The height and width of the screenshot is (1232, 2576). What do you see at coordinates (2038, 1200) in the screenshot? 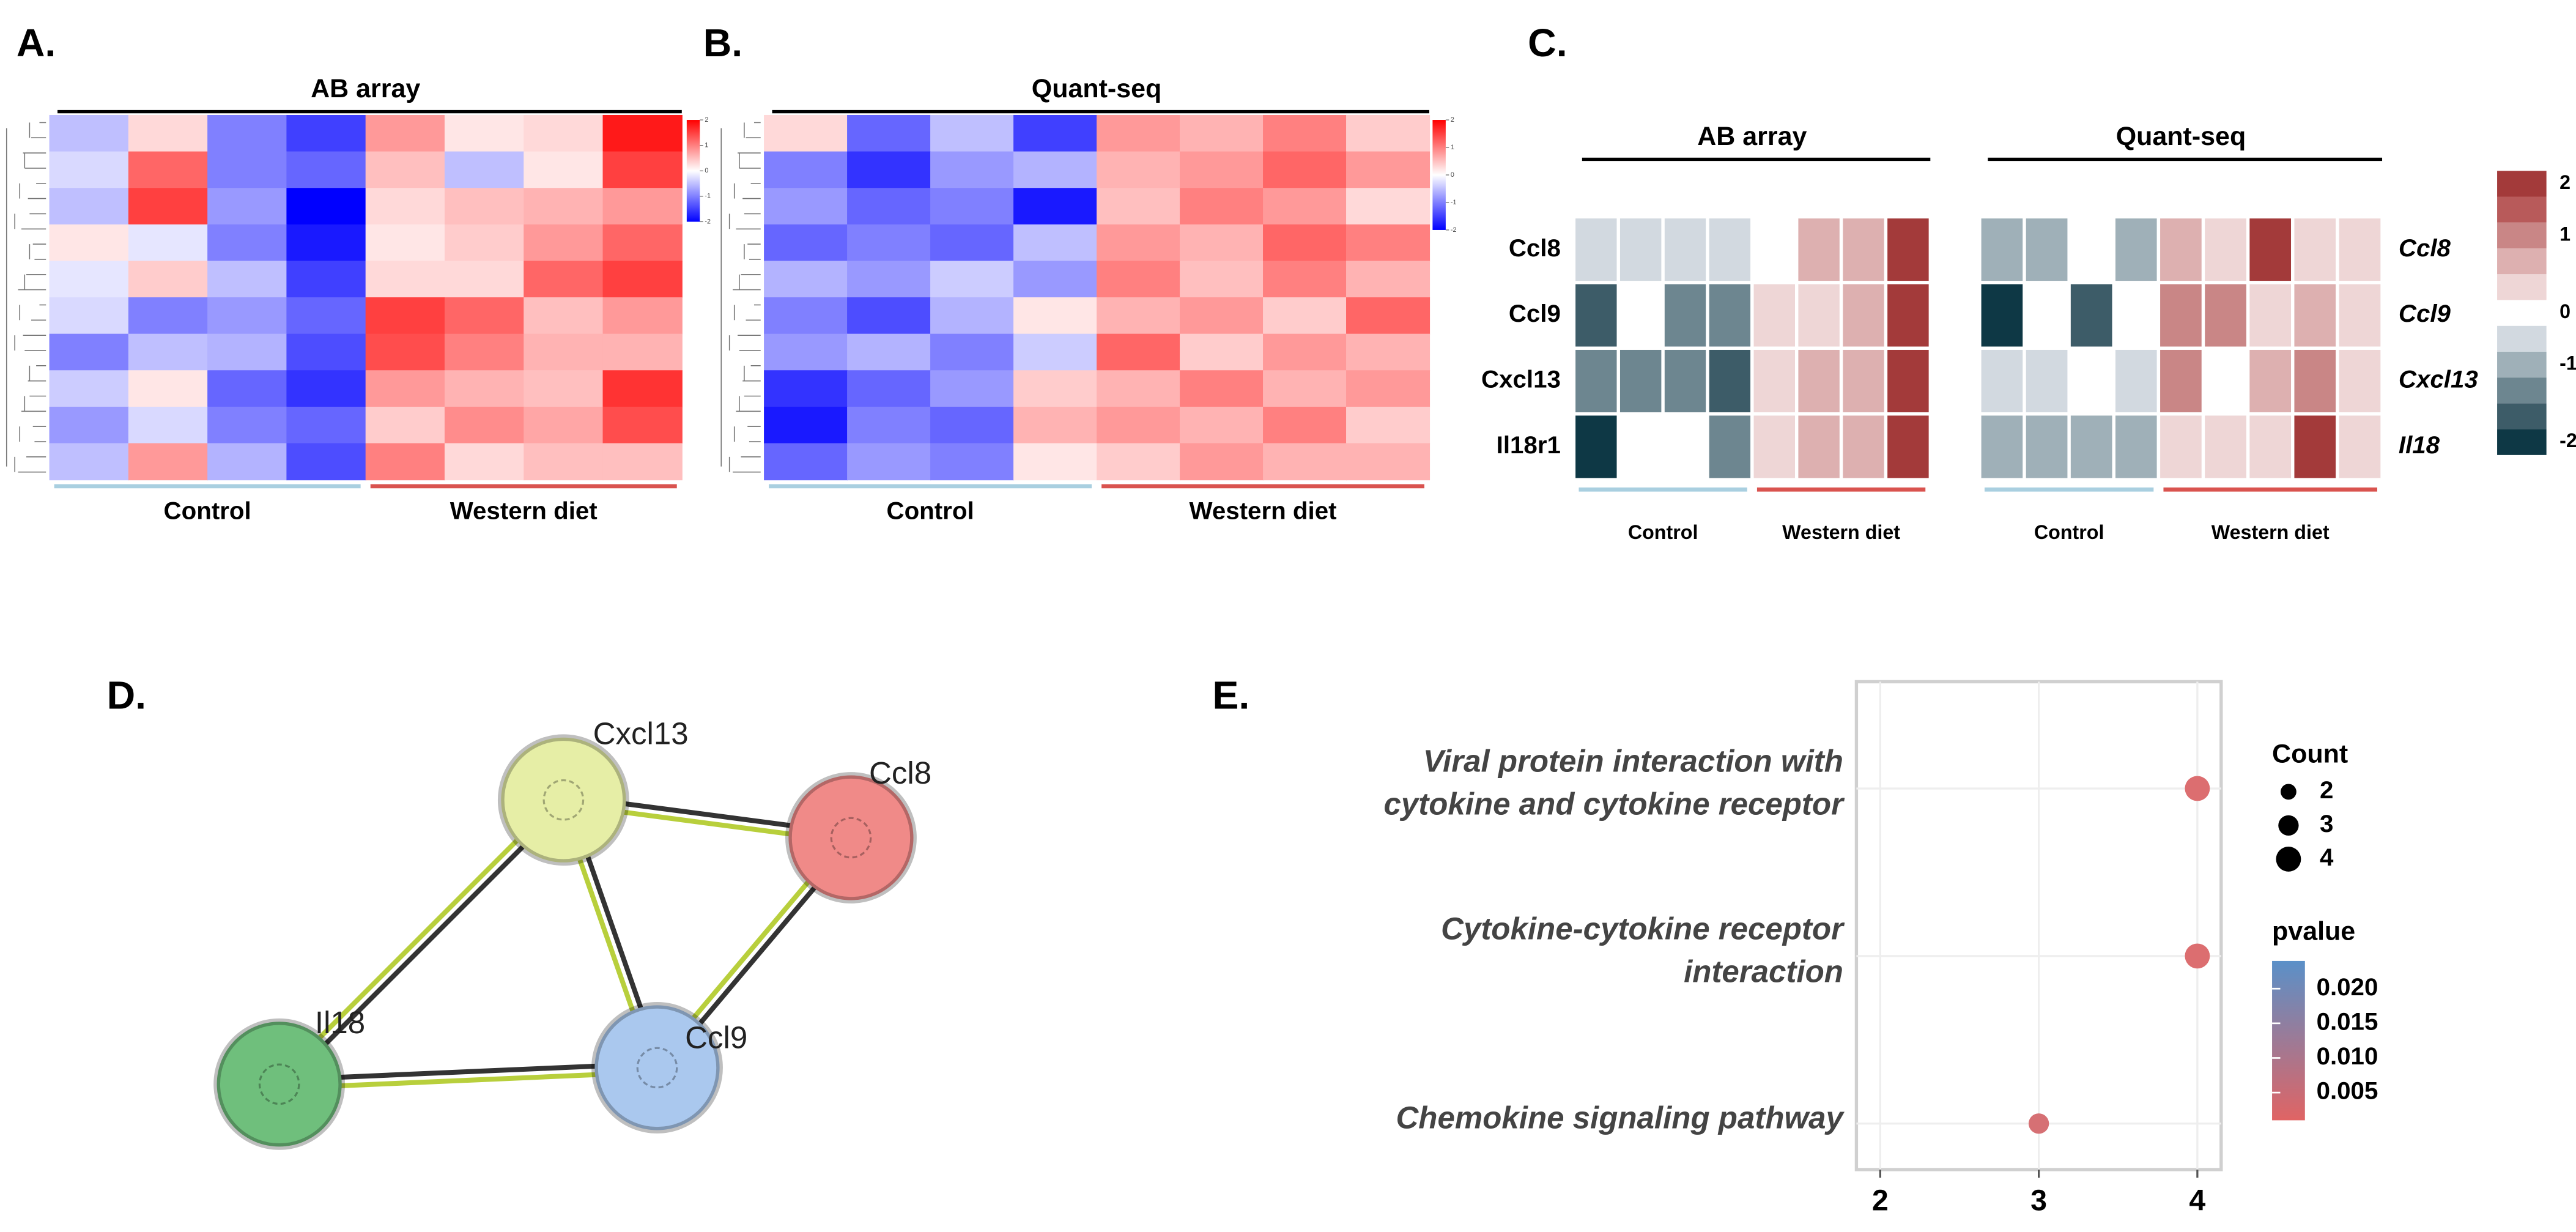
I see `x-tick-label: 3` at bounding box center [2038, 1200].